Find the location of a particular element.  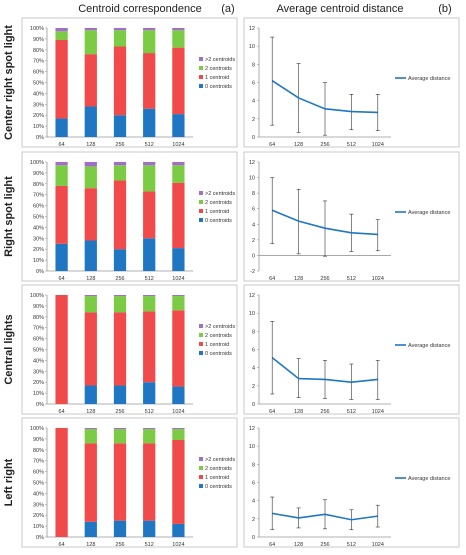

legend-label: 0 centroids is located at coordinates (218, 87).